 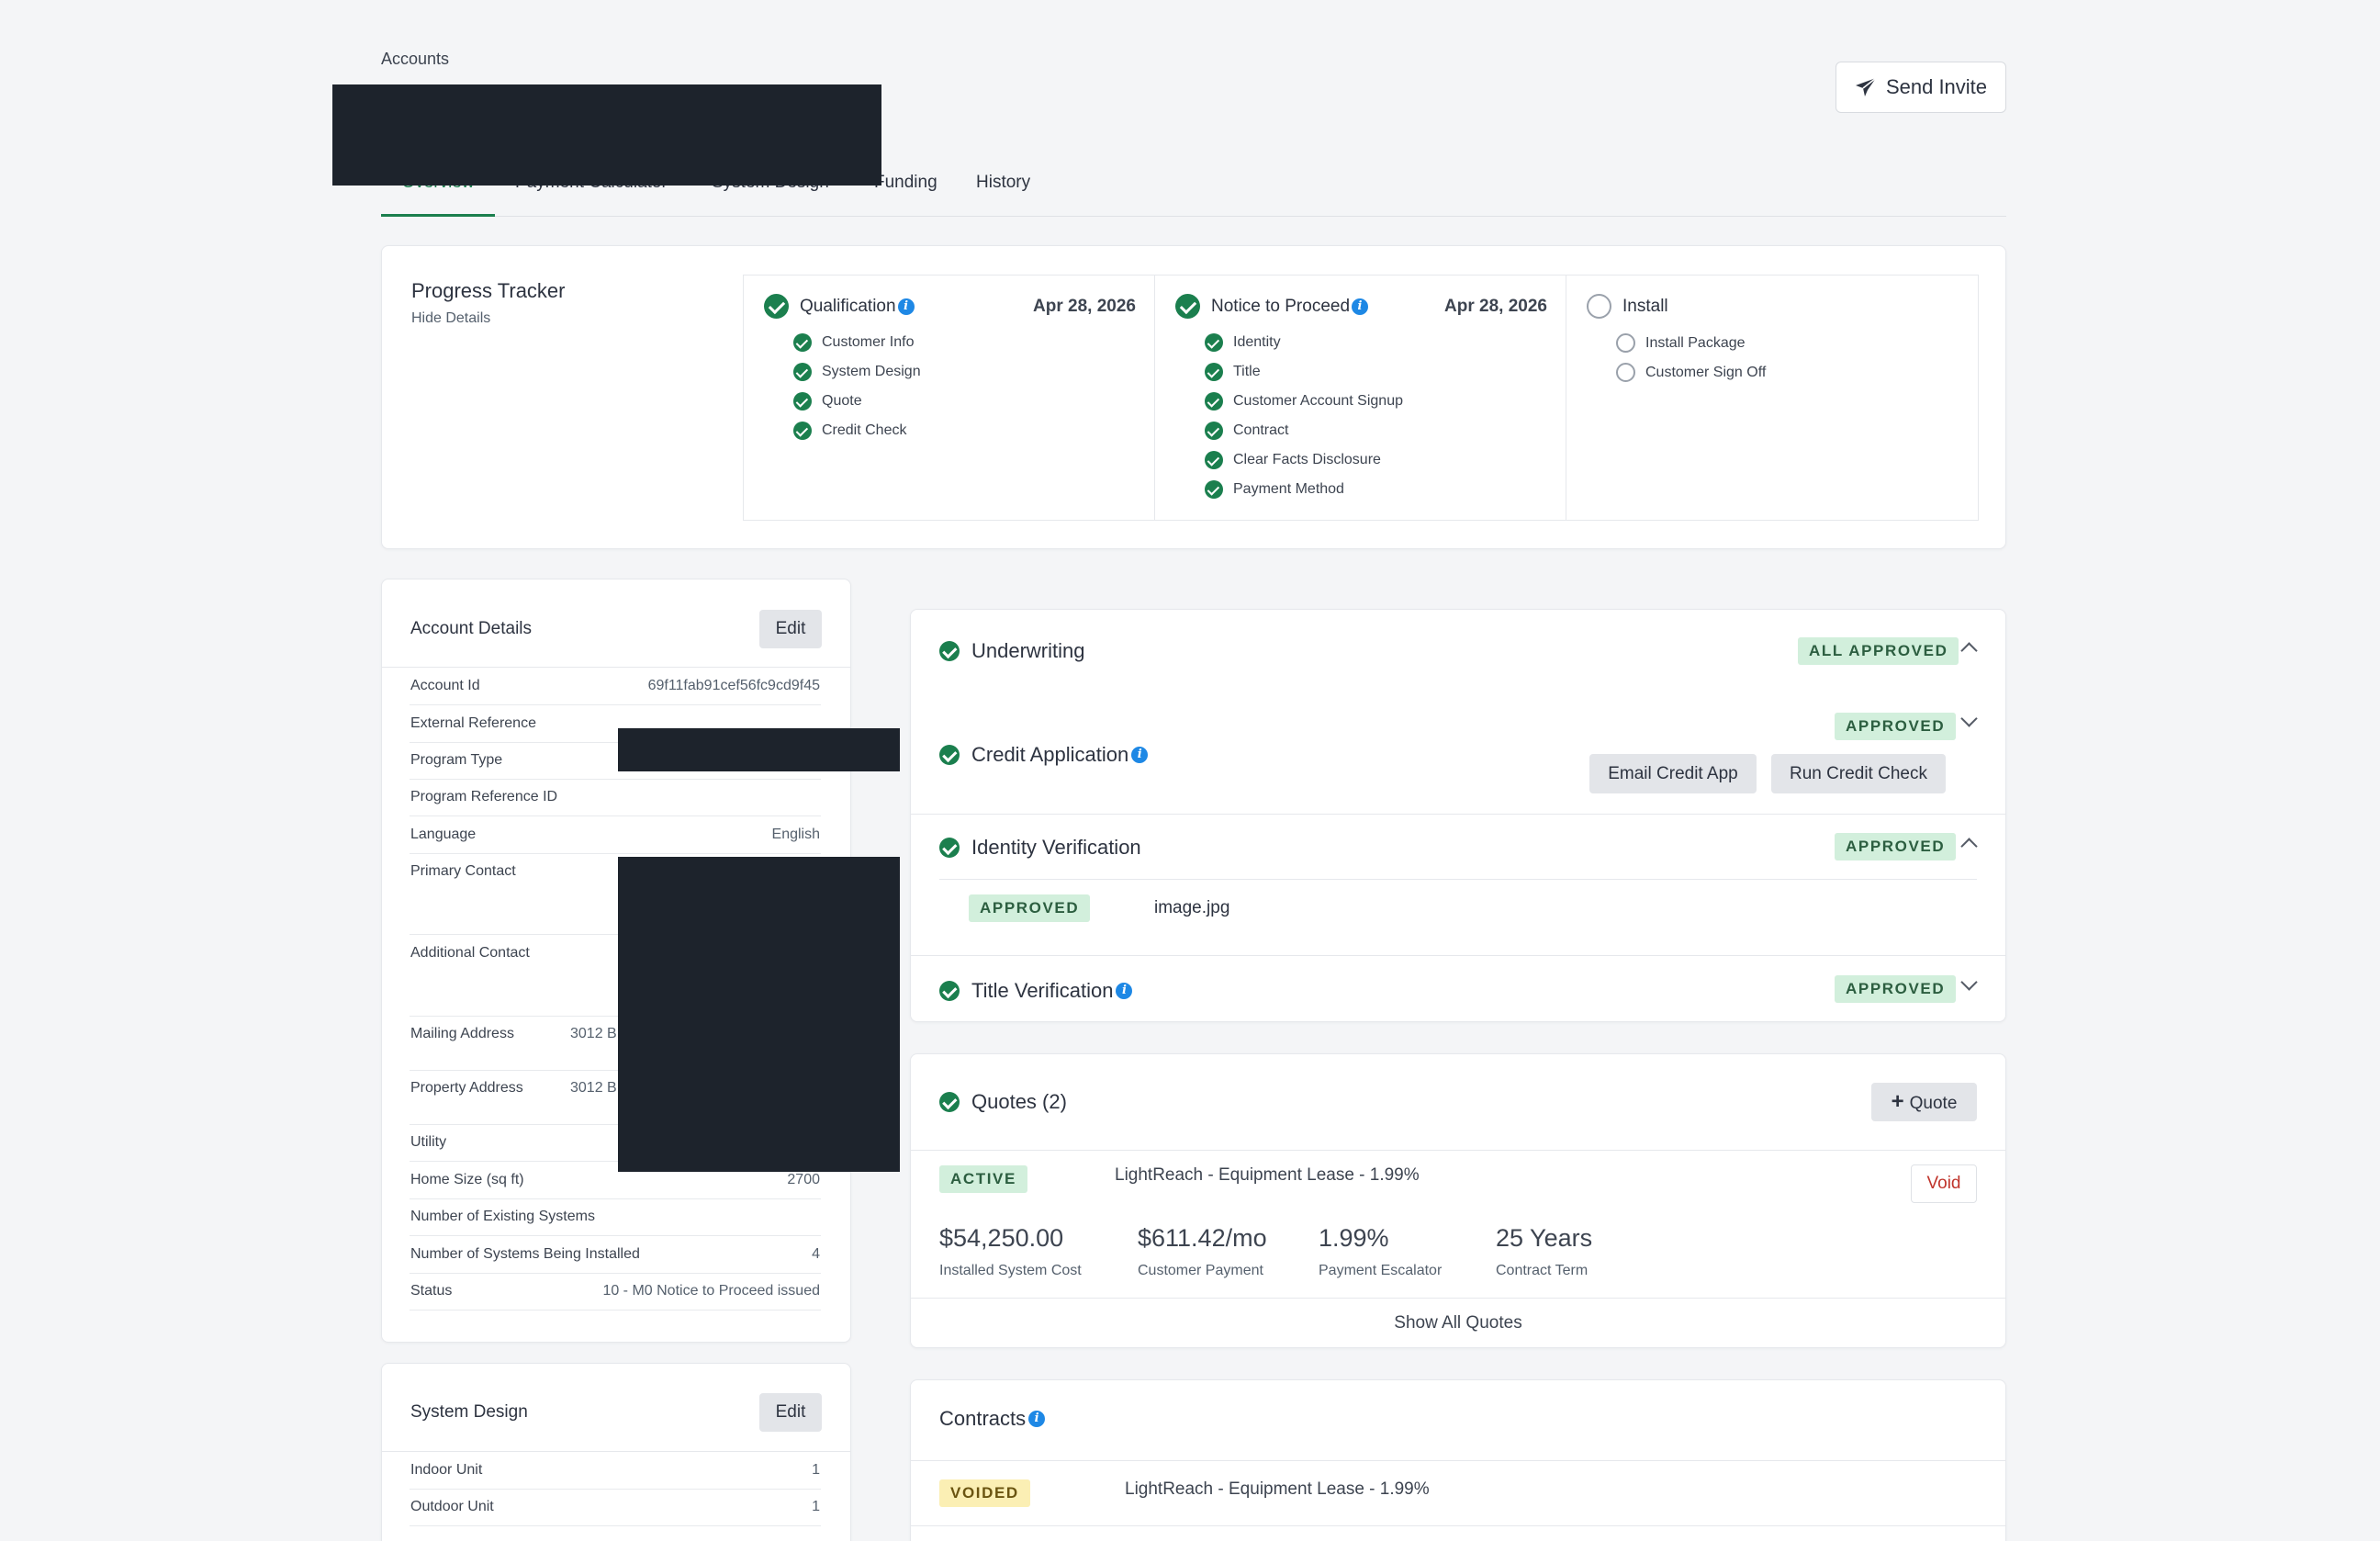 I want to click on void-button: Void, so click(x=1944, y=1183).